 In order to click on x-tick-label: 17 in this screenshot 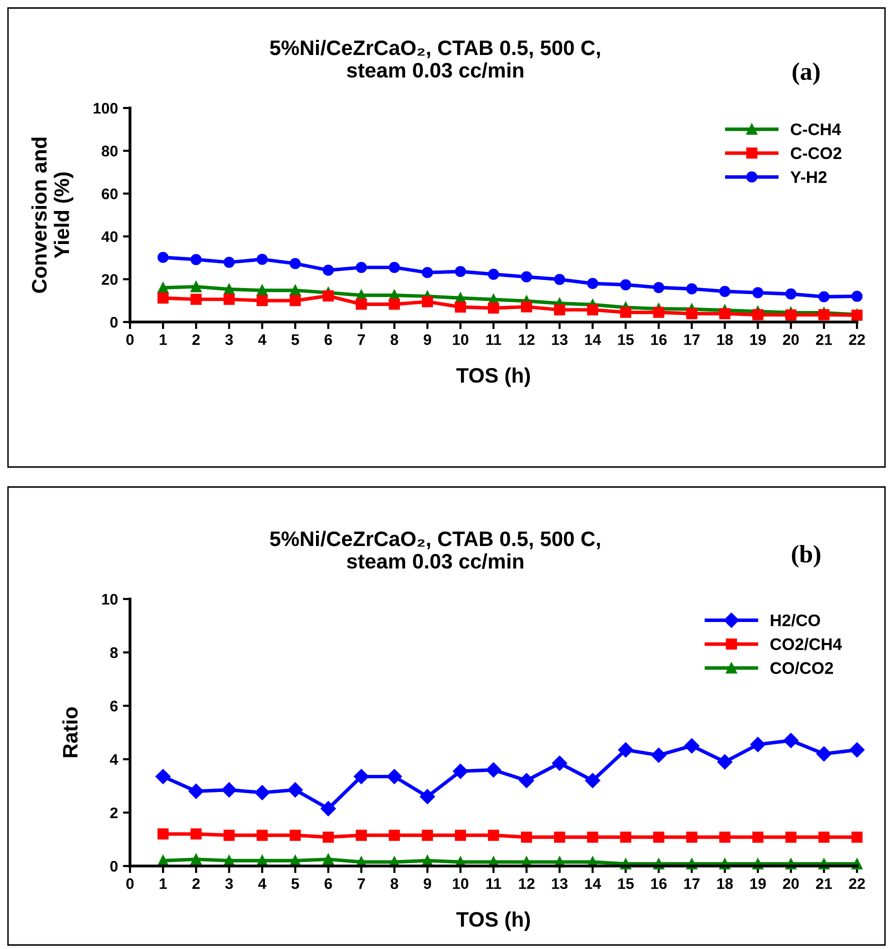, I will do `click(692, 883)`.